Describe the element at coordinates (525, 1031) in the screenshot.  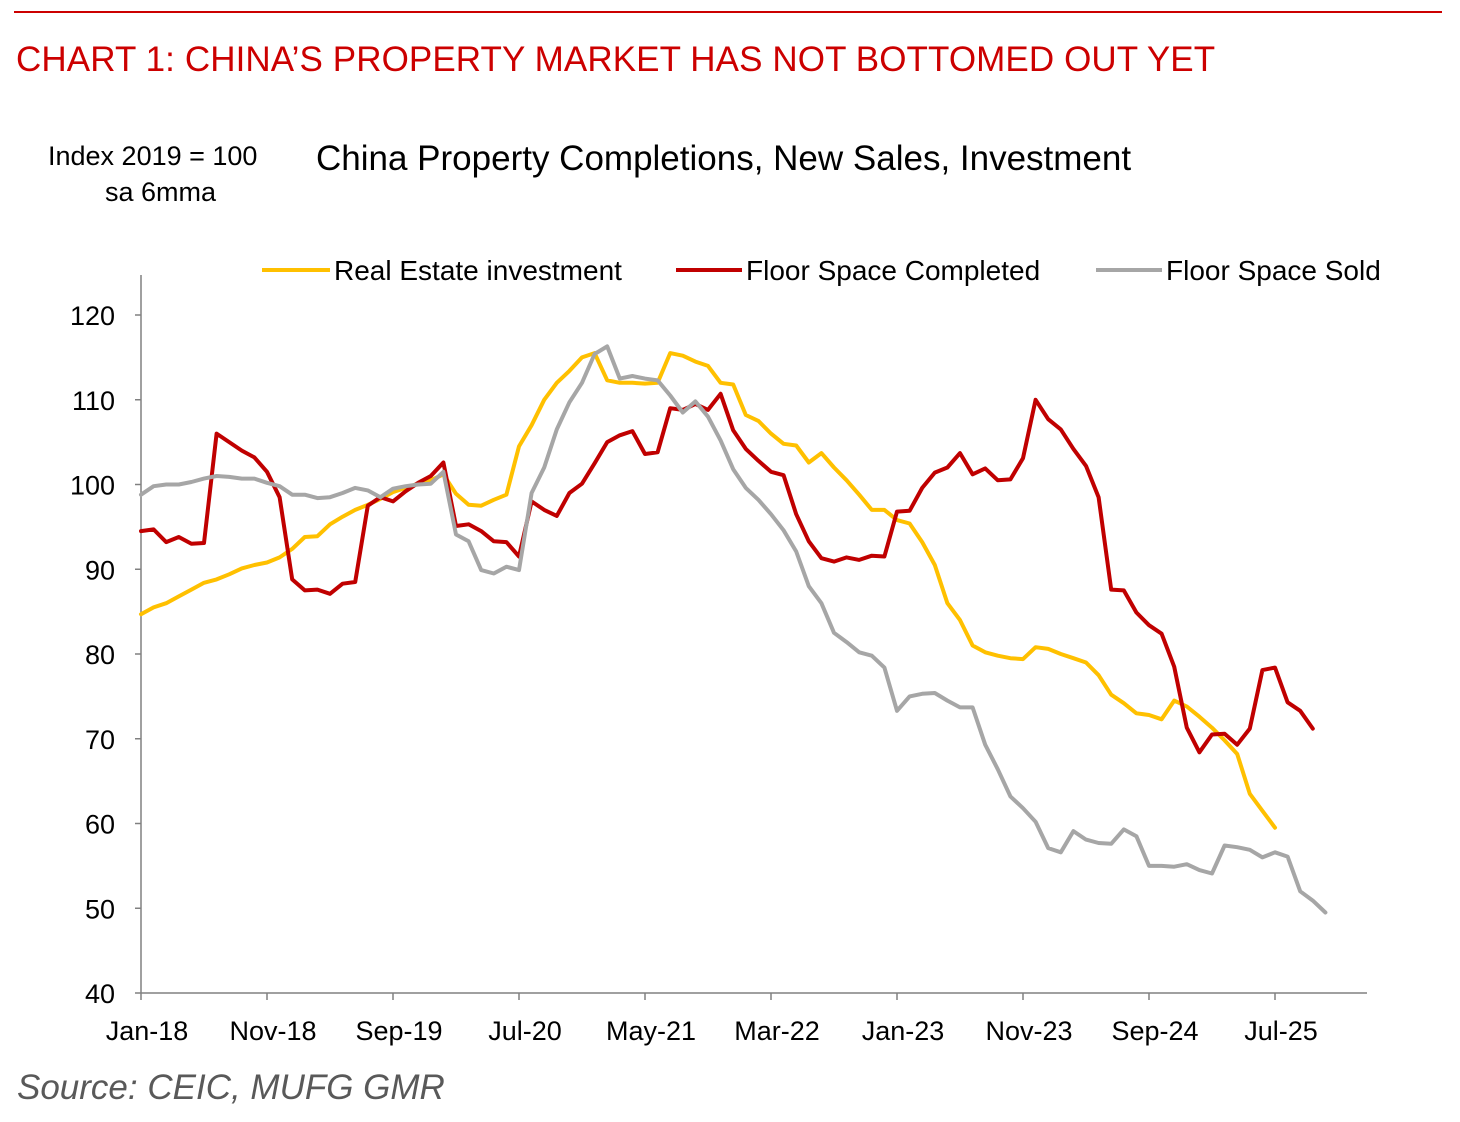
I see `x-tick-label: Jul-20` at that location.